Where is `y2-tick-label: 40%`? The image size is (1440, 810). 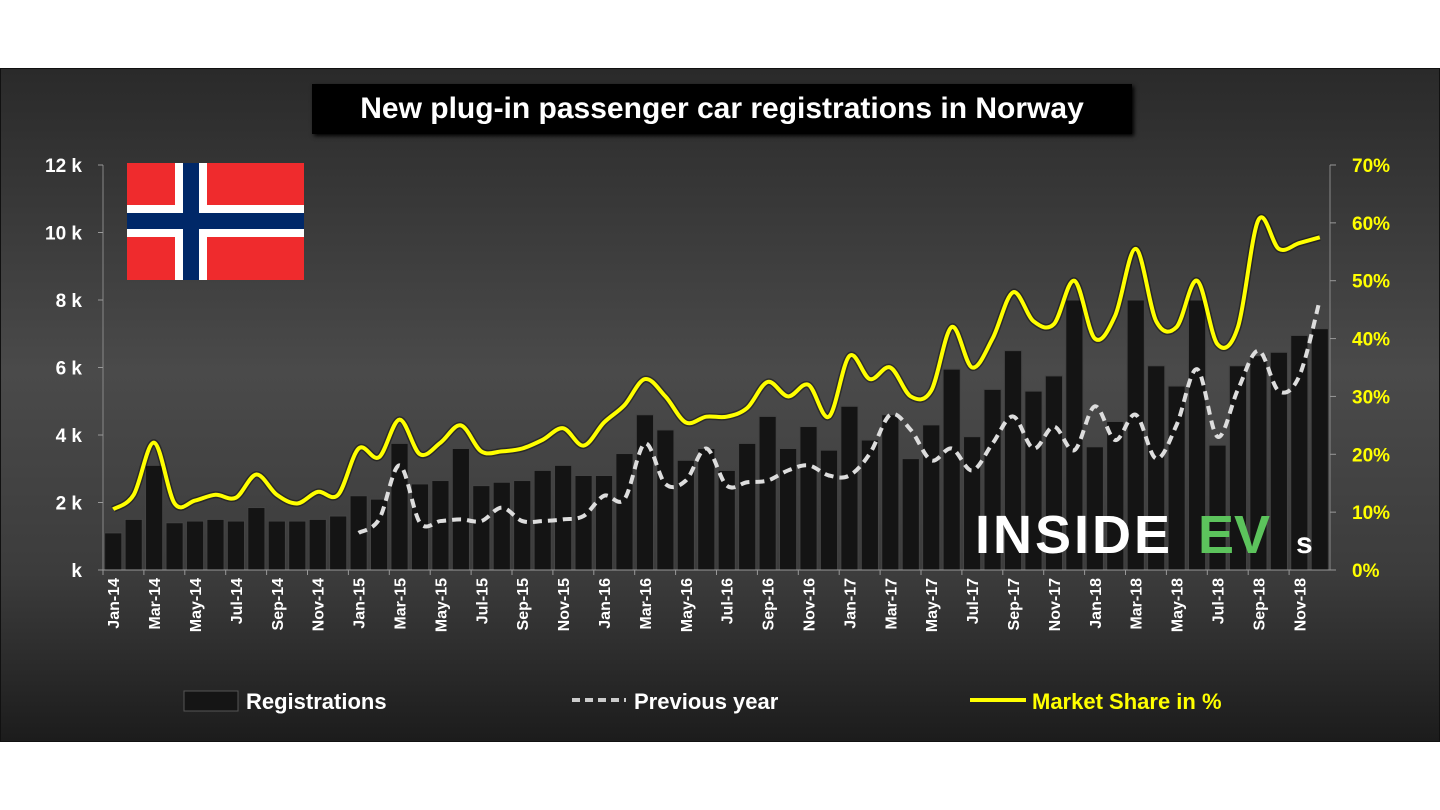
y2-tick-label: 40% is located at coordinates (1371, 340).